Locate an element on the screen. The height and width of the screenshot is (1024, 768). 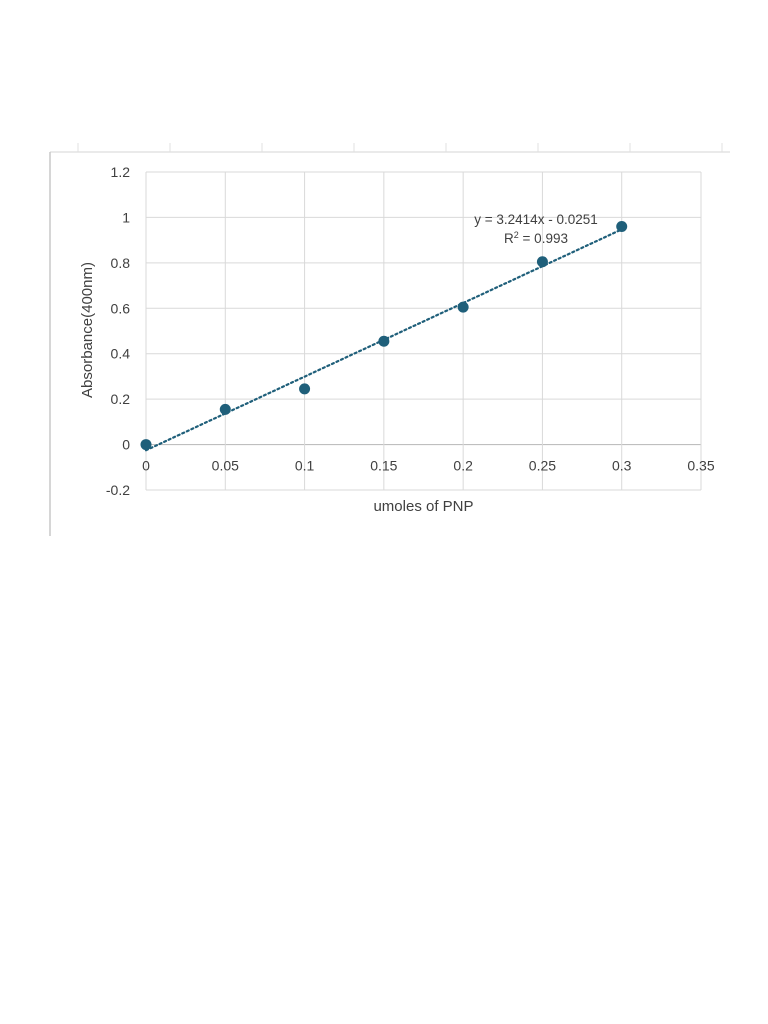
x-axis-title: umoles of PNP is located at coordinates (423, 506).